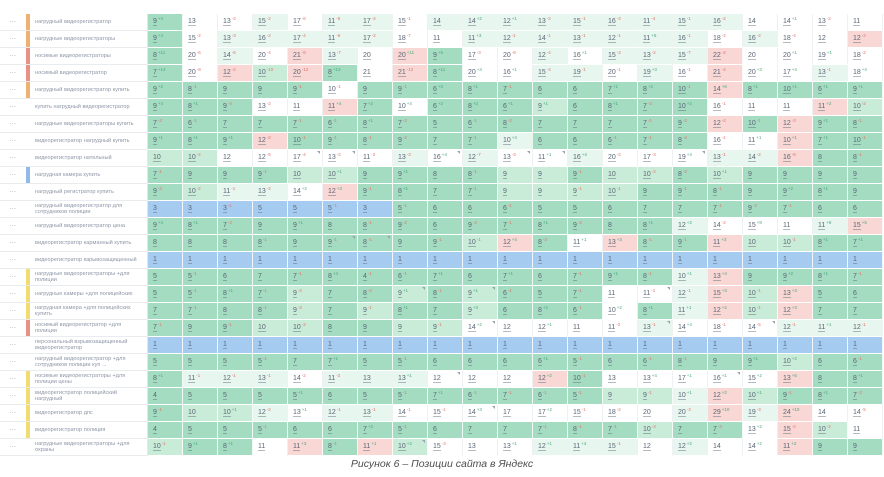 This screenshot has width=884, height=477. What do you see at coordinates (375, 56) in the screenshot?
I see `position-cell: 20` at bounding box center [375, 56].